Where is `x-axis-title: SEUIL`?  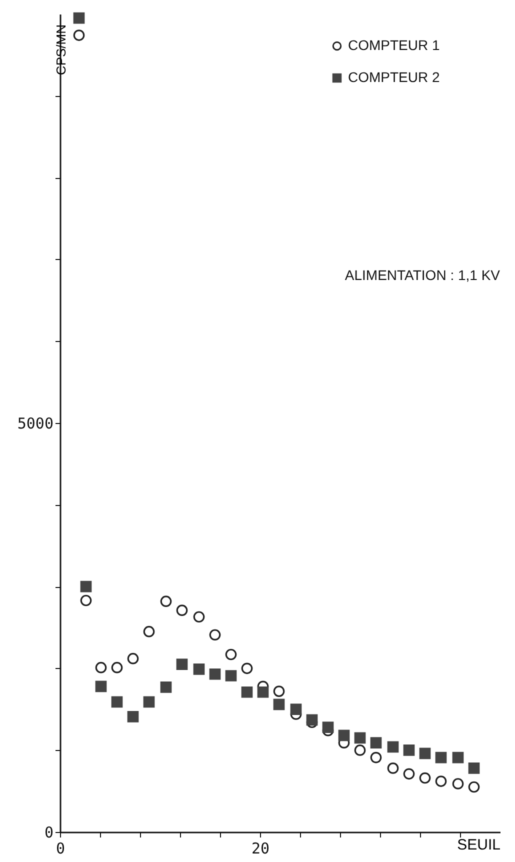 x-axis-title: SEUIL is located at coordinates (478, 845).